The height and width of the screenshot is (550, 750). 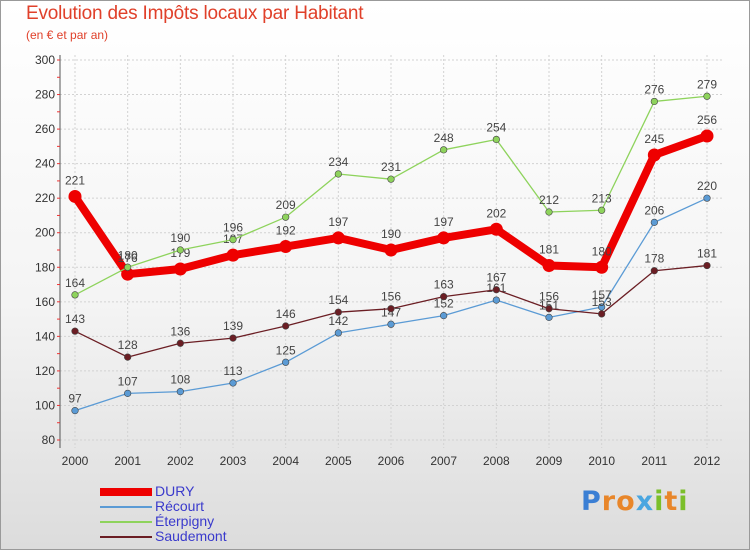 I want to click on x-tick-label: 2003, so click(x=233, y=461).